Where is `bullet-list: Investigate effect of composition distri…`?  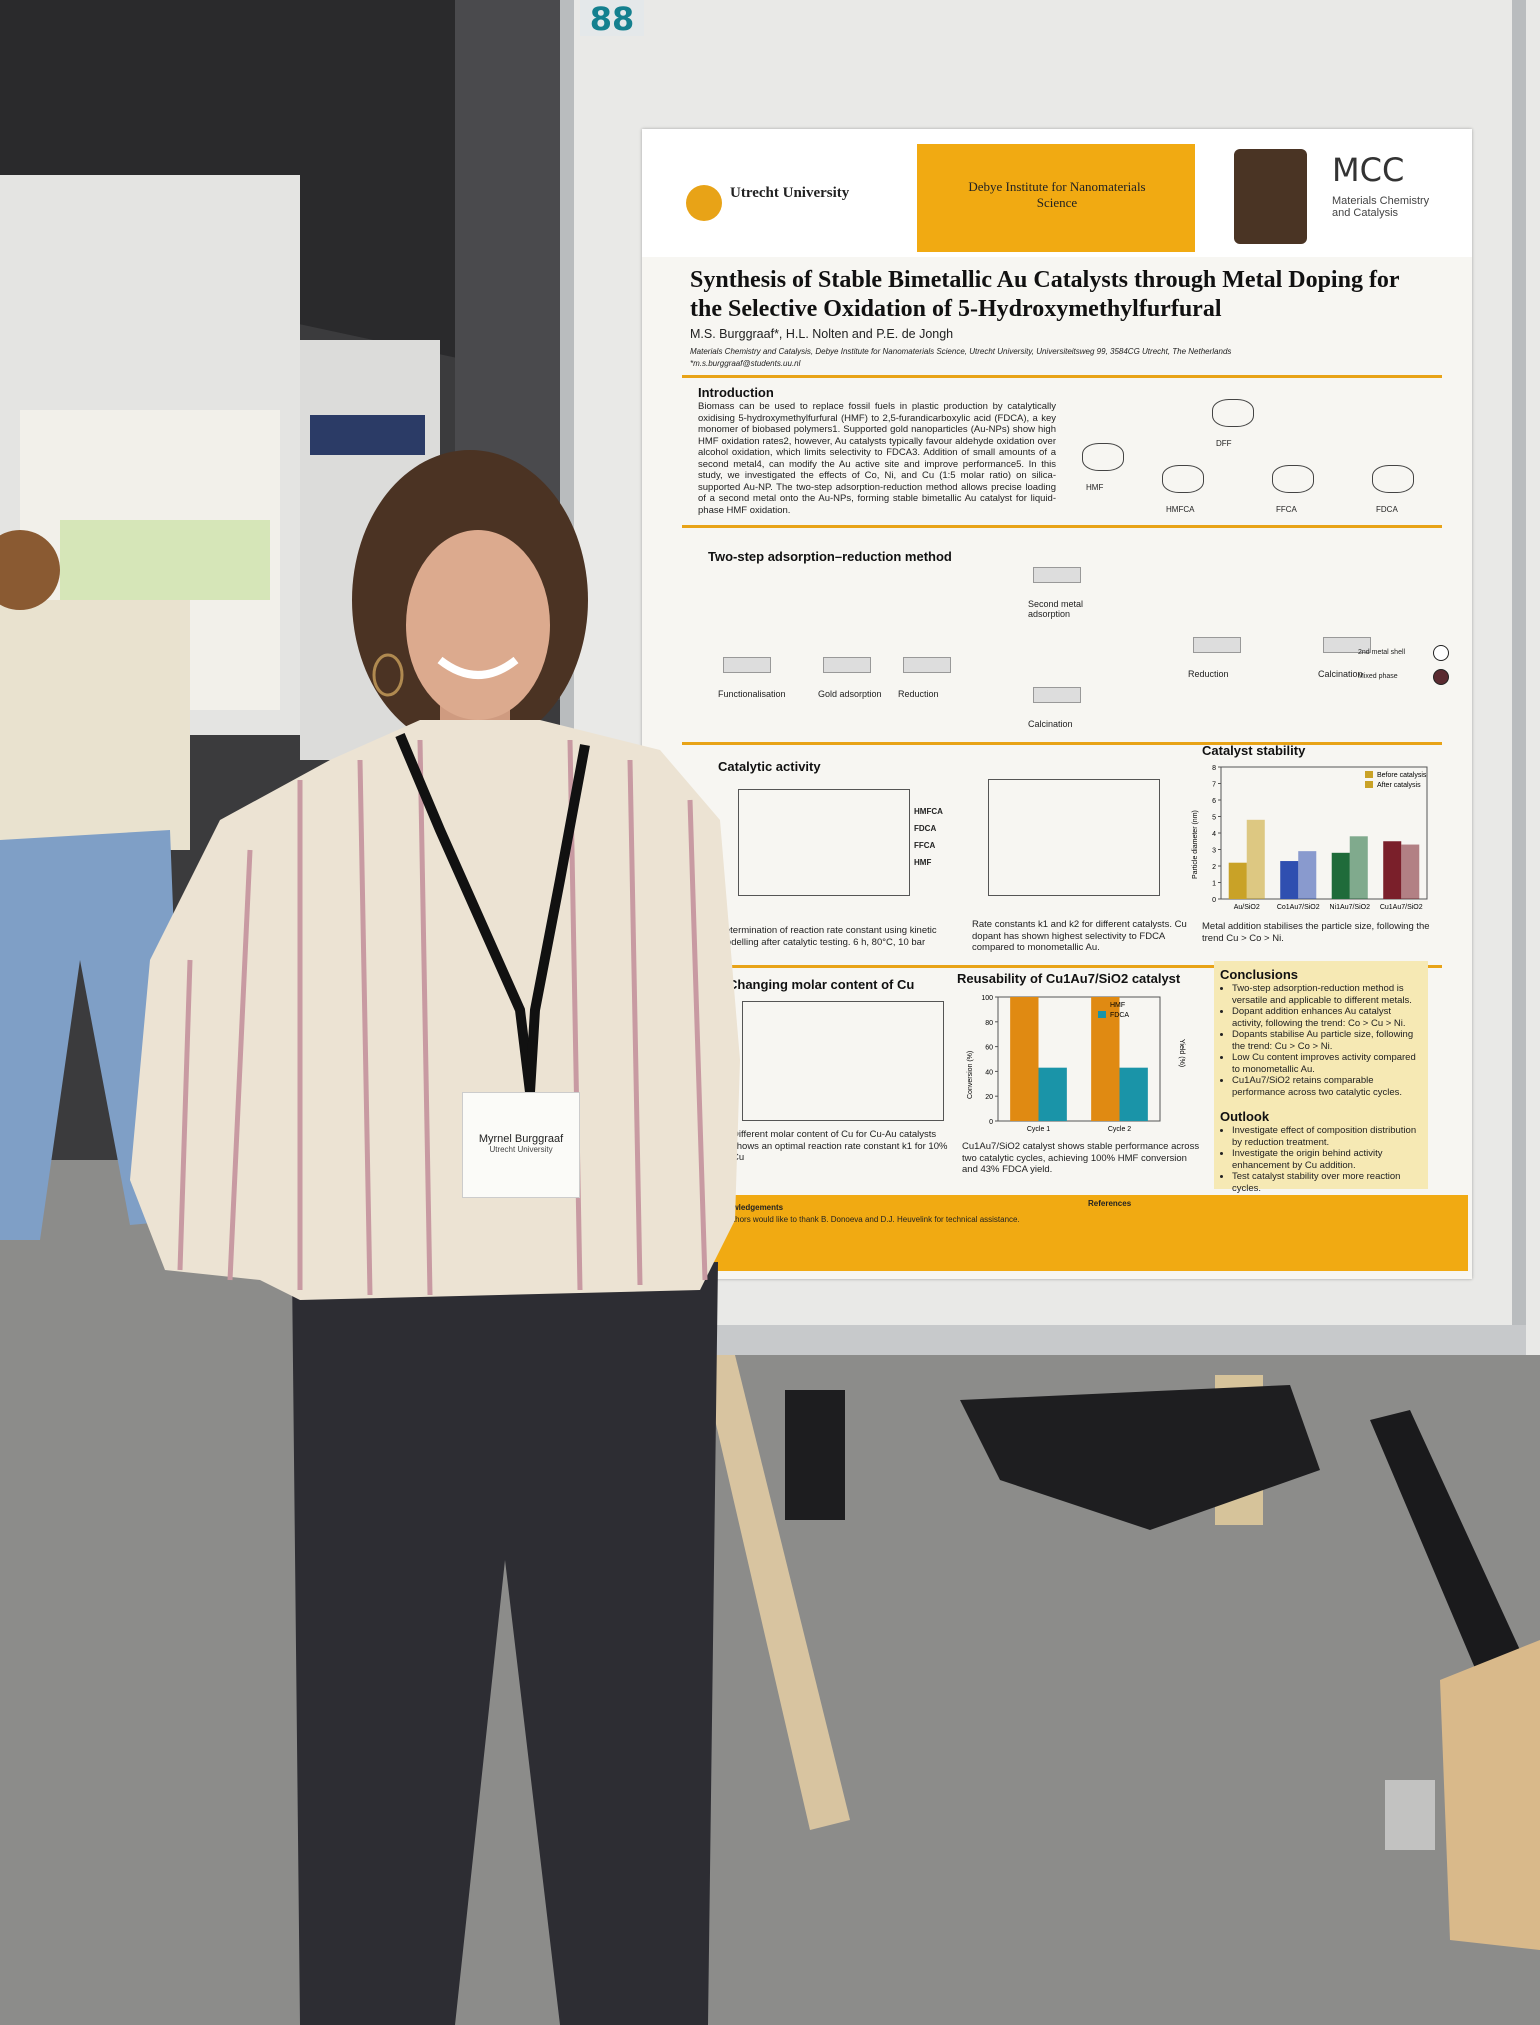
bullet-list: Investigate effect of composition distri… is located at coordinates (1322, 1159).